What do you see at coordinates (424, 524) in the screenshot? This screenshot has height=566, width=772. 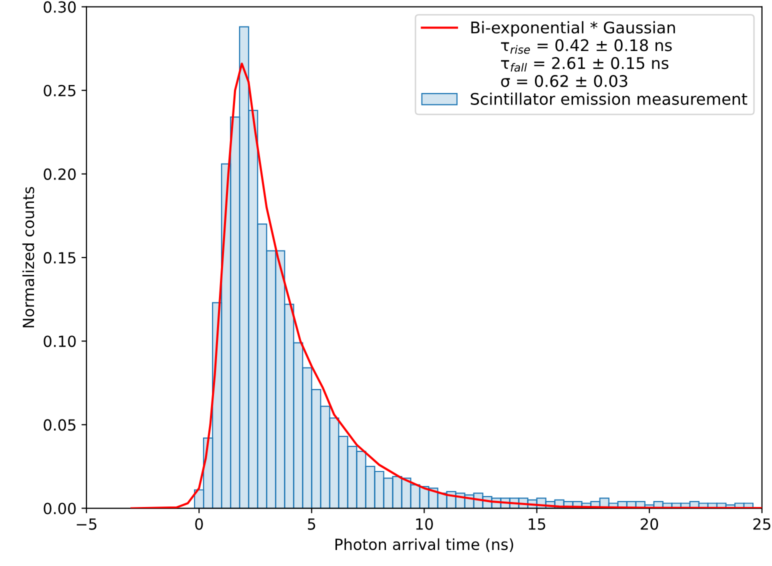 I see `x-tick-label: 10` at bounding box center [424, 524].